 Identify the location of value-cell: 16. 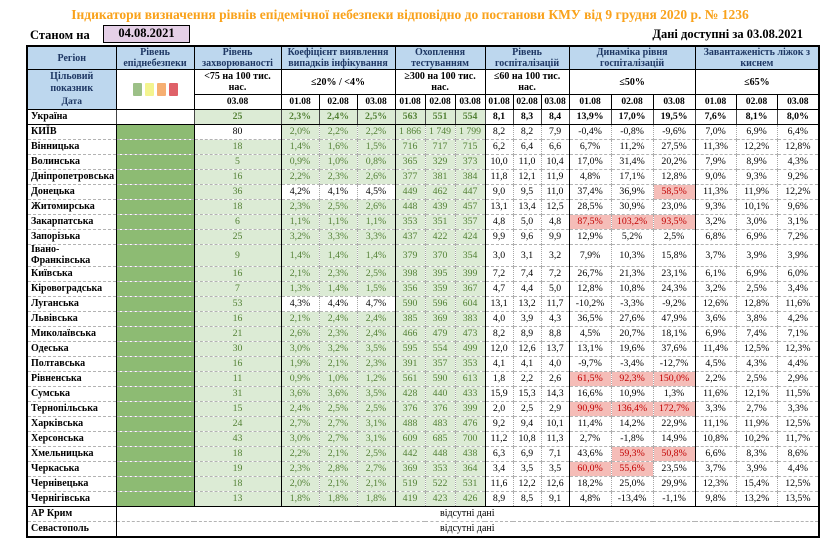
(237, 319).